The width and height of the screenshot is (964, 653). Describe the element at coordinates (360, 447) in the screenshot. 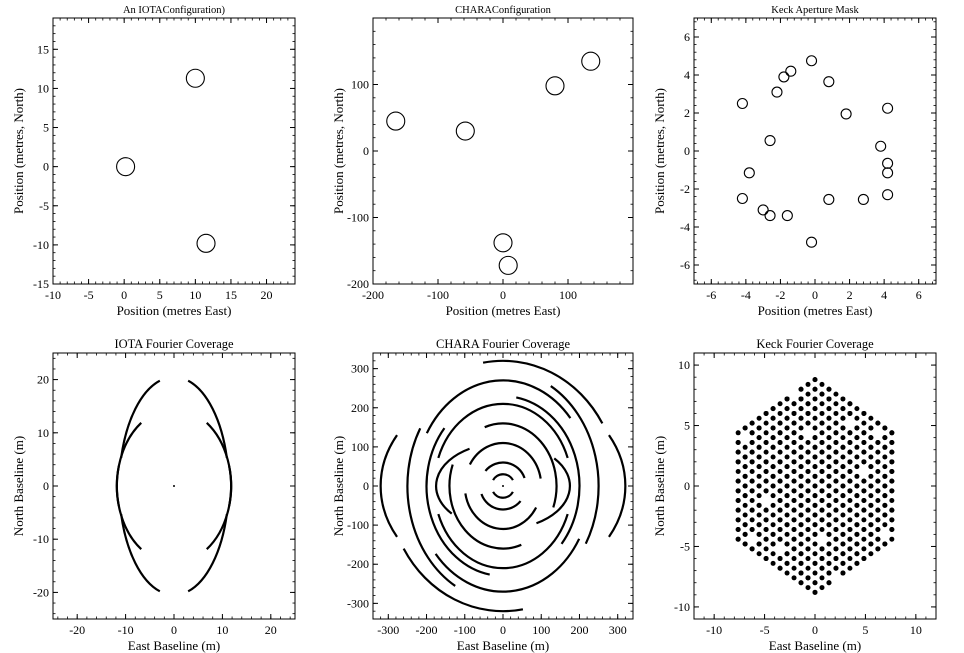

I see `y-tick-label: 100` at that location.